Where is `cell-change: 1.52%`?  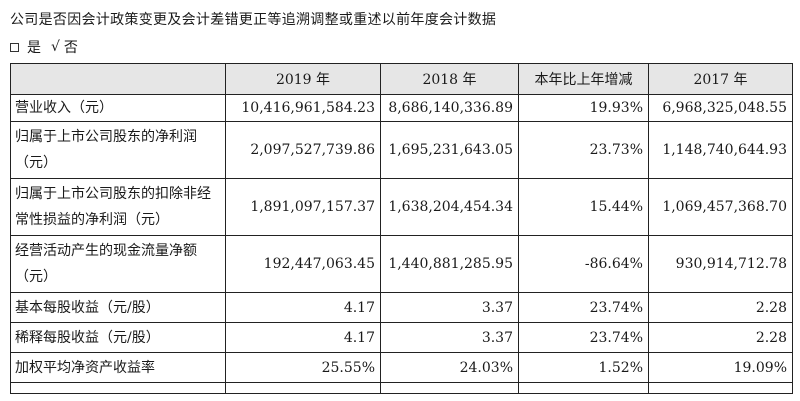
cell-change: 1.52% is located at coordinates (583, 367).